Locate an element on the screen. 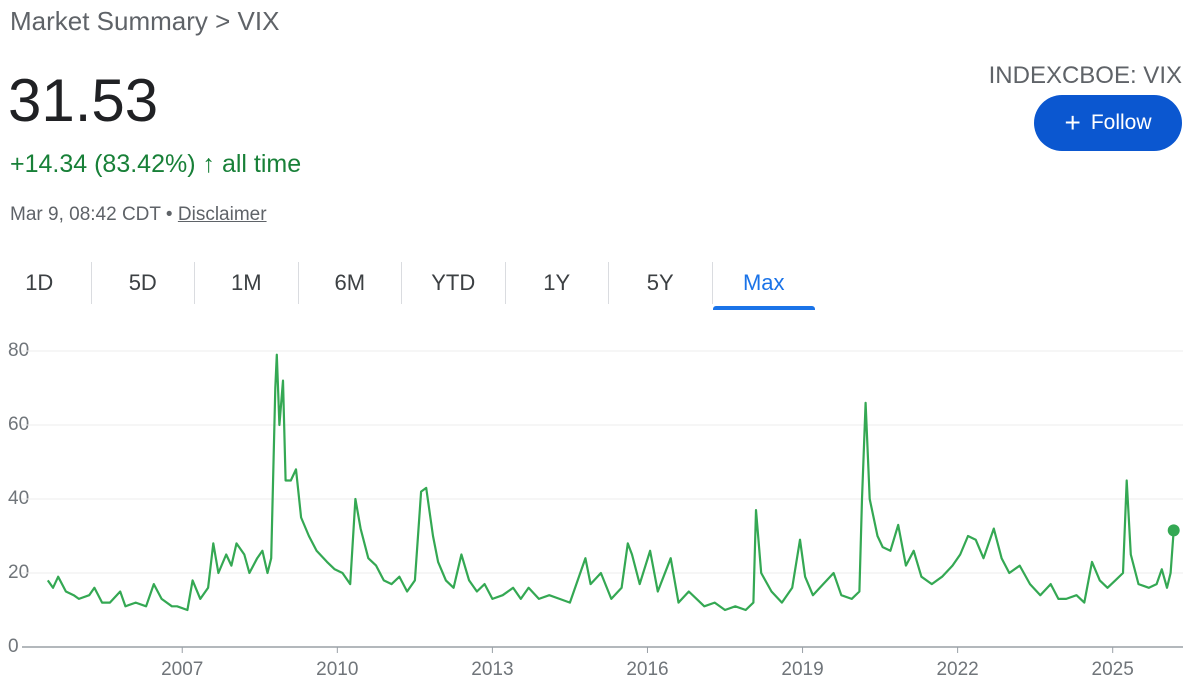  x-tick-label: 2010 is located at coordinates (337, 669).